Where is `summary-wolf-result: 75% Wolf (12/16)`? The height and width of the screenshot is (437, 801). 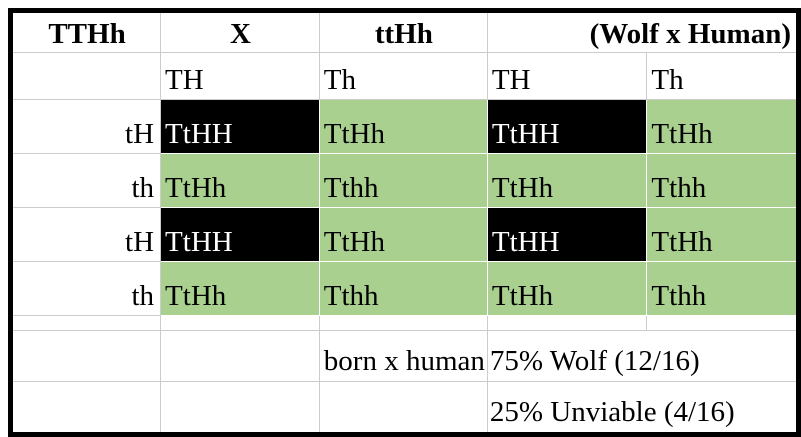 summary-wolf-result: 75% Wolf (12/16) is located at coordinates (643, 356).